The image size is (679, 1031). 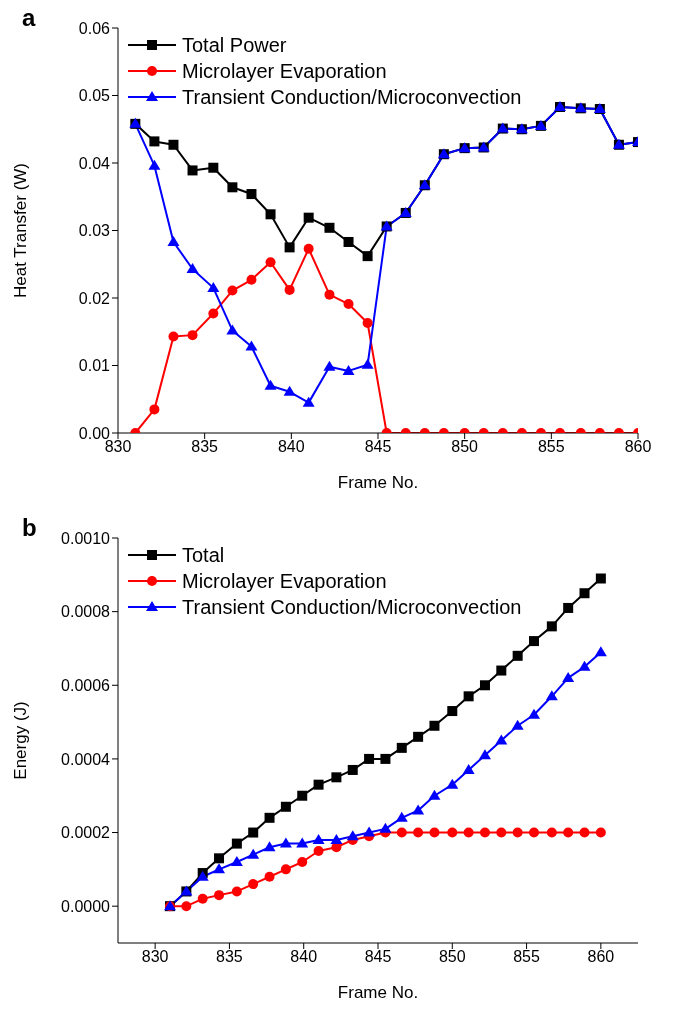 What do you see at coordinates (94, 231) in the screenshot?
I see `y-tick-label: 0.03` at bounding box center [94, 231].